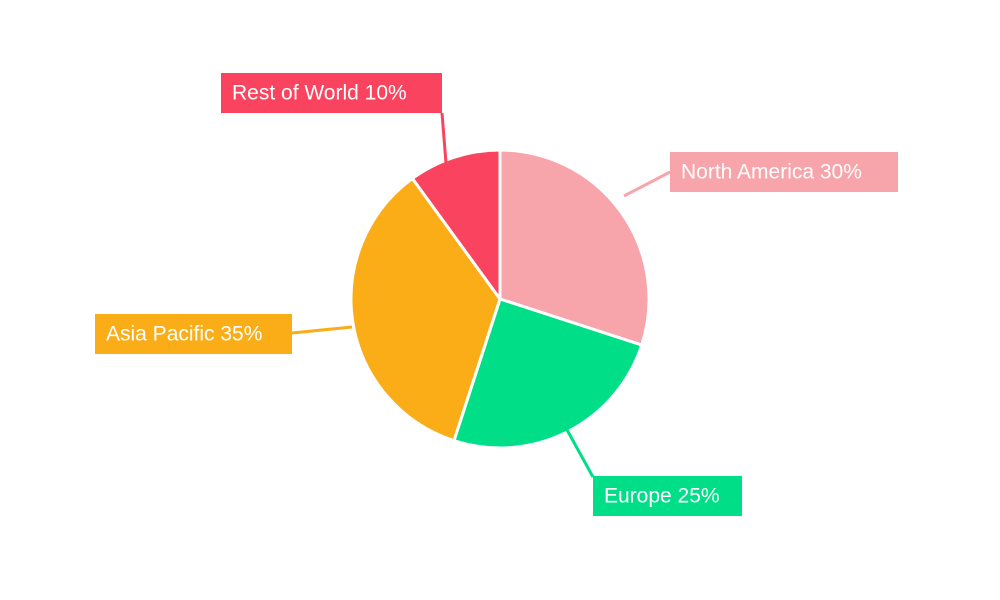 Image resolution: width=1000 pixels, height=600 pixels. Describe the element at coordinates (662, 496) in the screenshot. I see `label-text-europe: Europe 25%` at that location.